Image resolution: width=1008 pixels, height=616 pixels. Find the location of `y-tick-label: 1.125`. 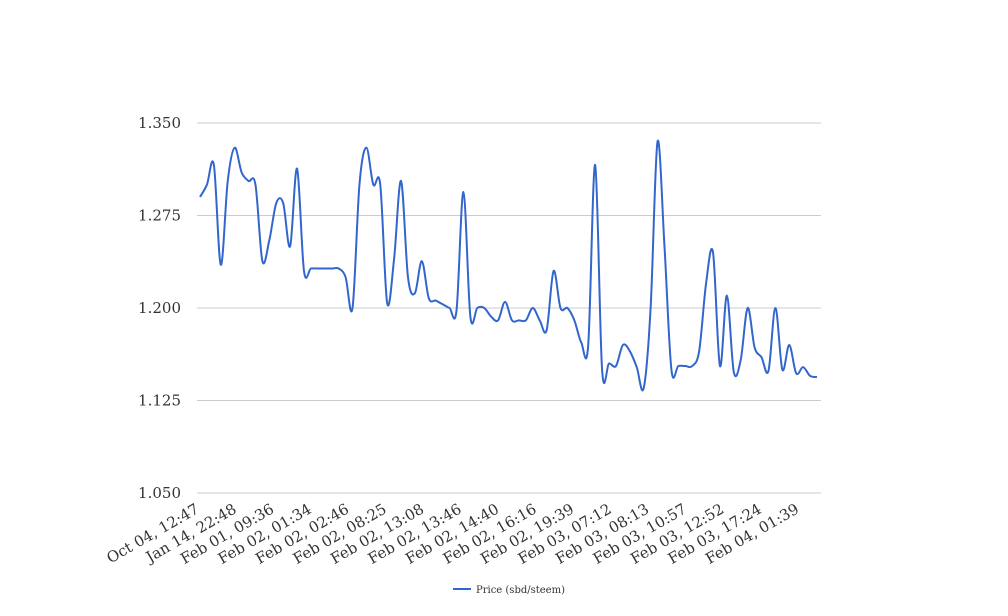

y-tick-label: 1.125 is located at coordinates (159, 401).